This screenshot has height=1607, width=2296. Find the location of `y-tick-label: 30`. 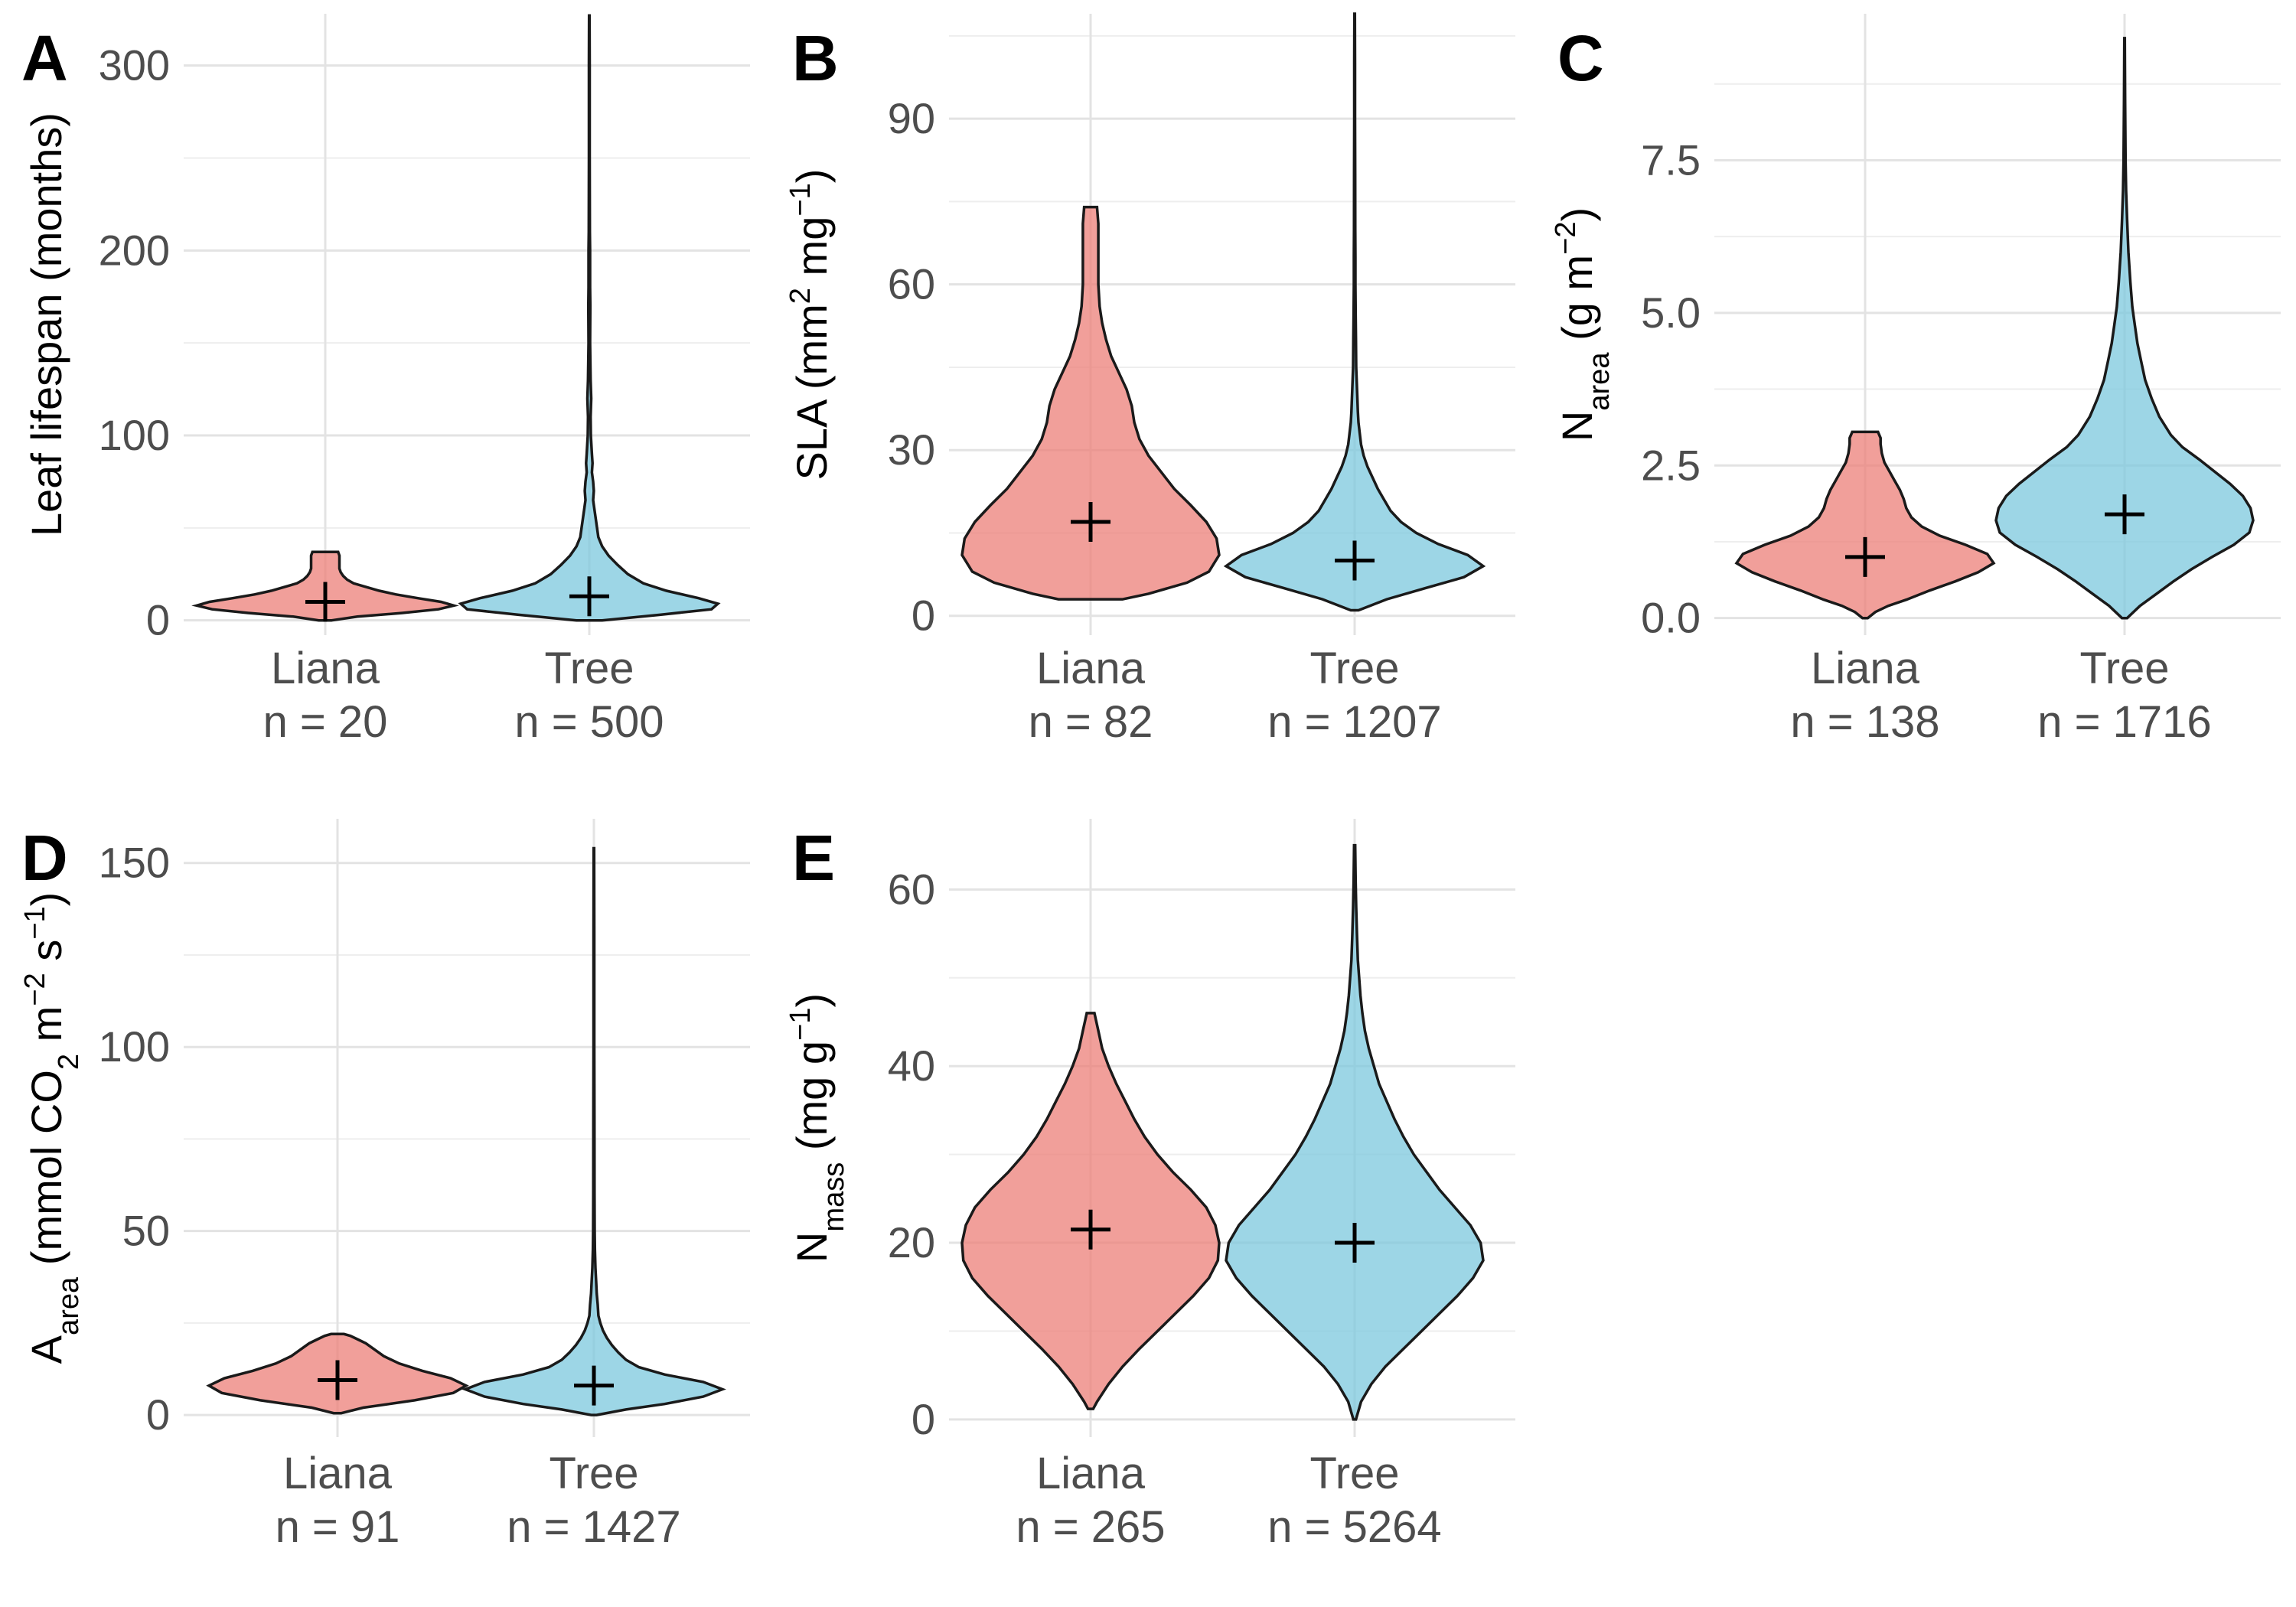

y-tick-label: 30 is located at coordinates (911, 449).